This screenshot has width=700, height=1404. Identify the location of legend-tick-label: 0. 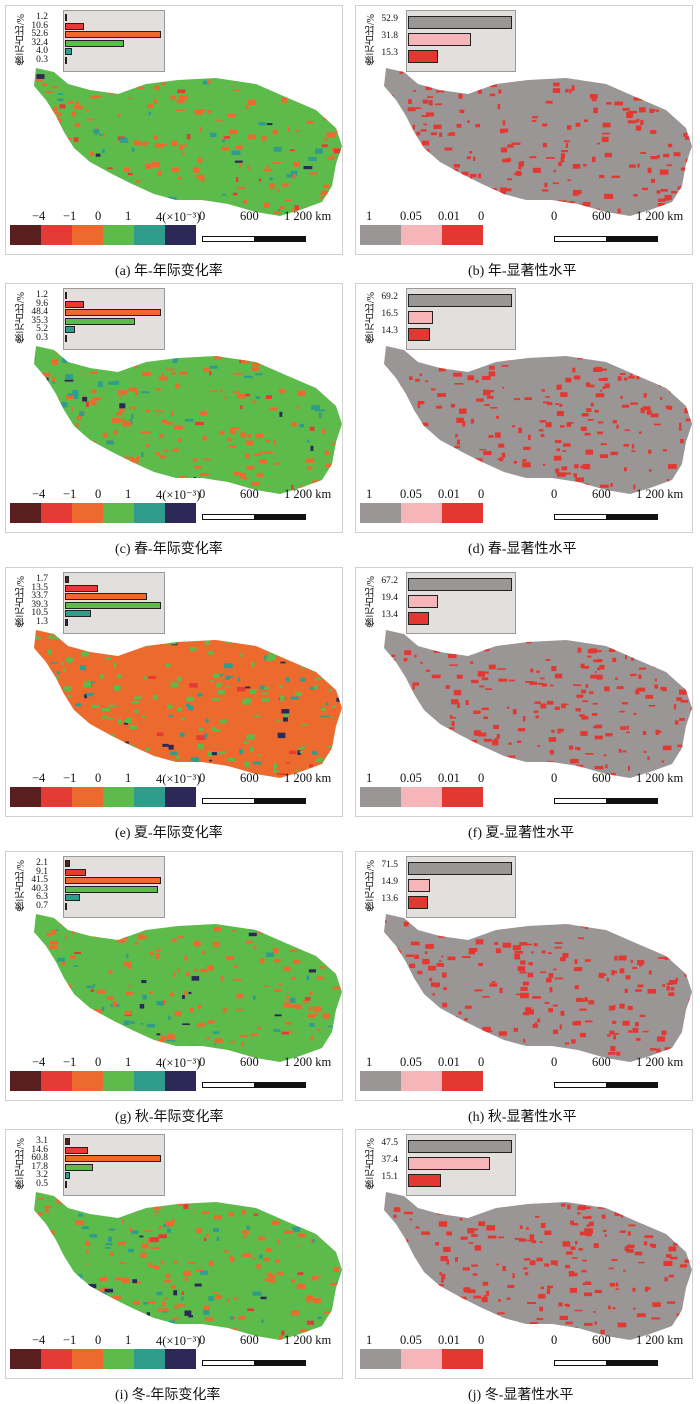
(98, 778).